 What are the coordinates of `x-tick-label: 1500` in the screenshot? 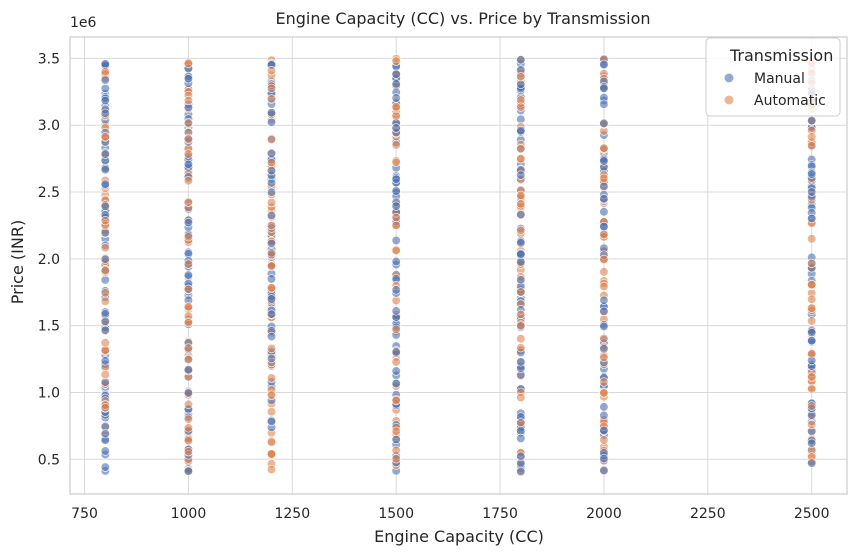 It's located at (396, 514).